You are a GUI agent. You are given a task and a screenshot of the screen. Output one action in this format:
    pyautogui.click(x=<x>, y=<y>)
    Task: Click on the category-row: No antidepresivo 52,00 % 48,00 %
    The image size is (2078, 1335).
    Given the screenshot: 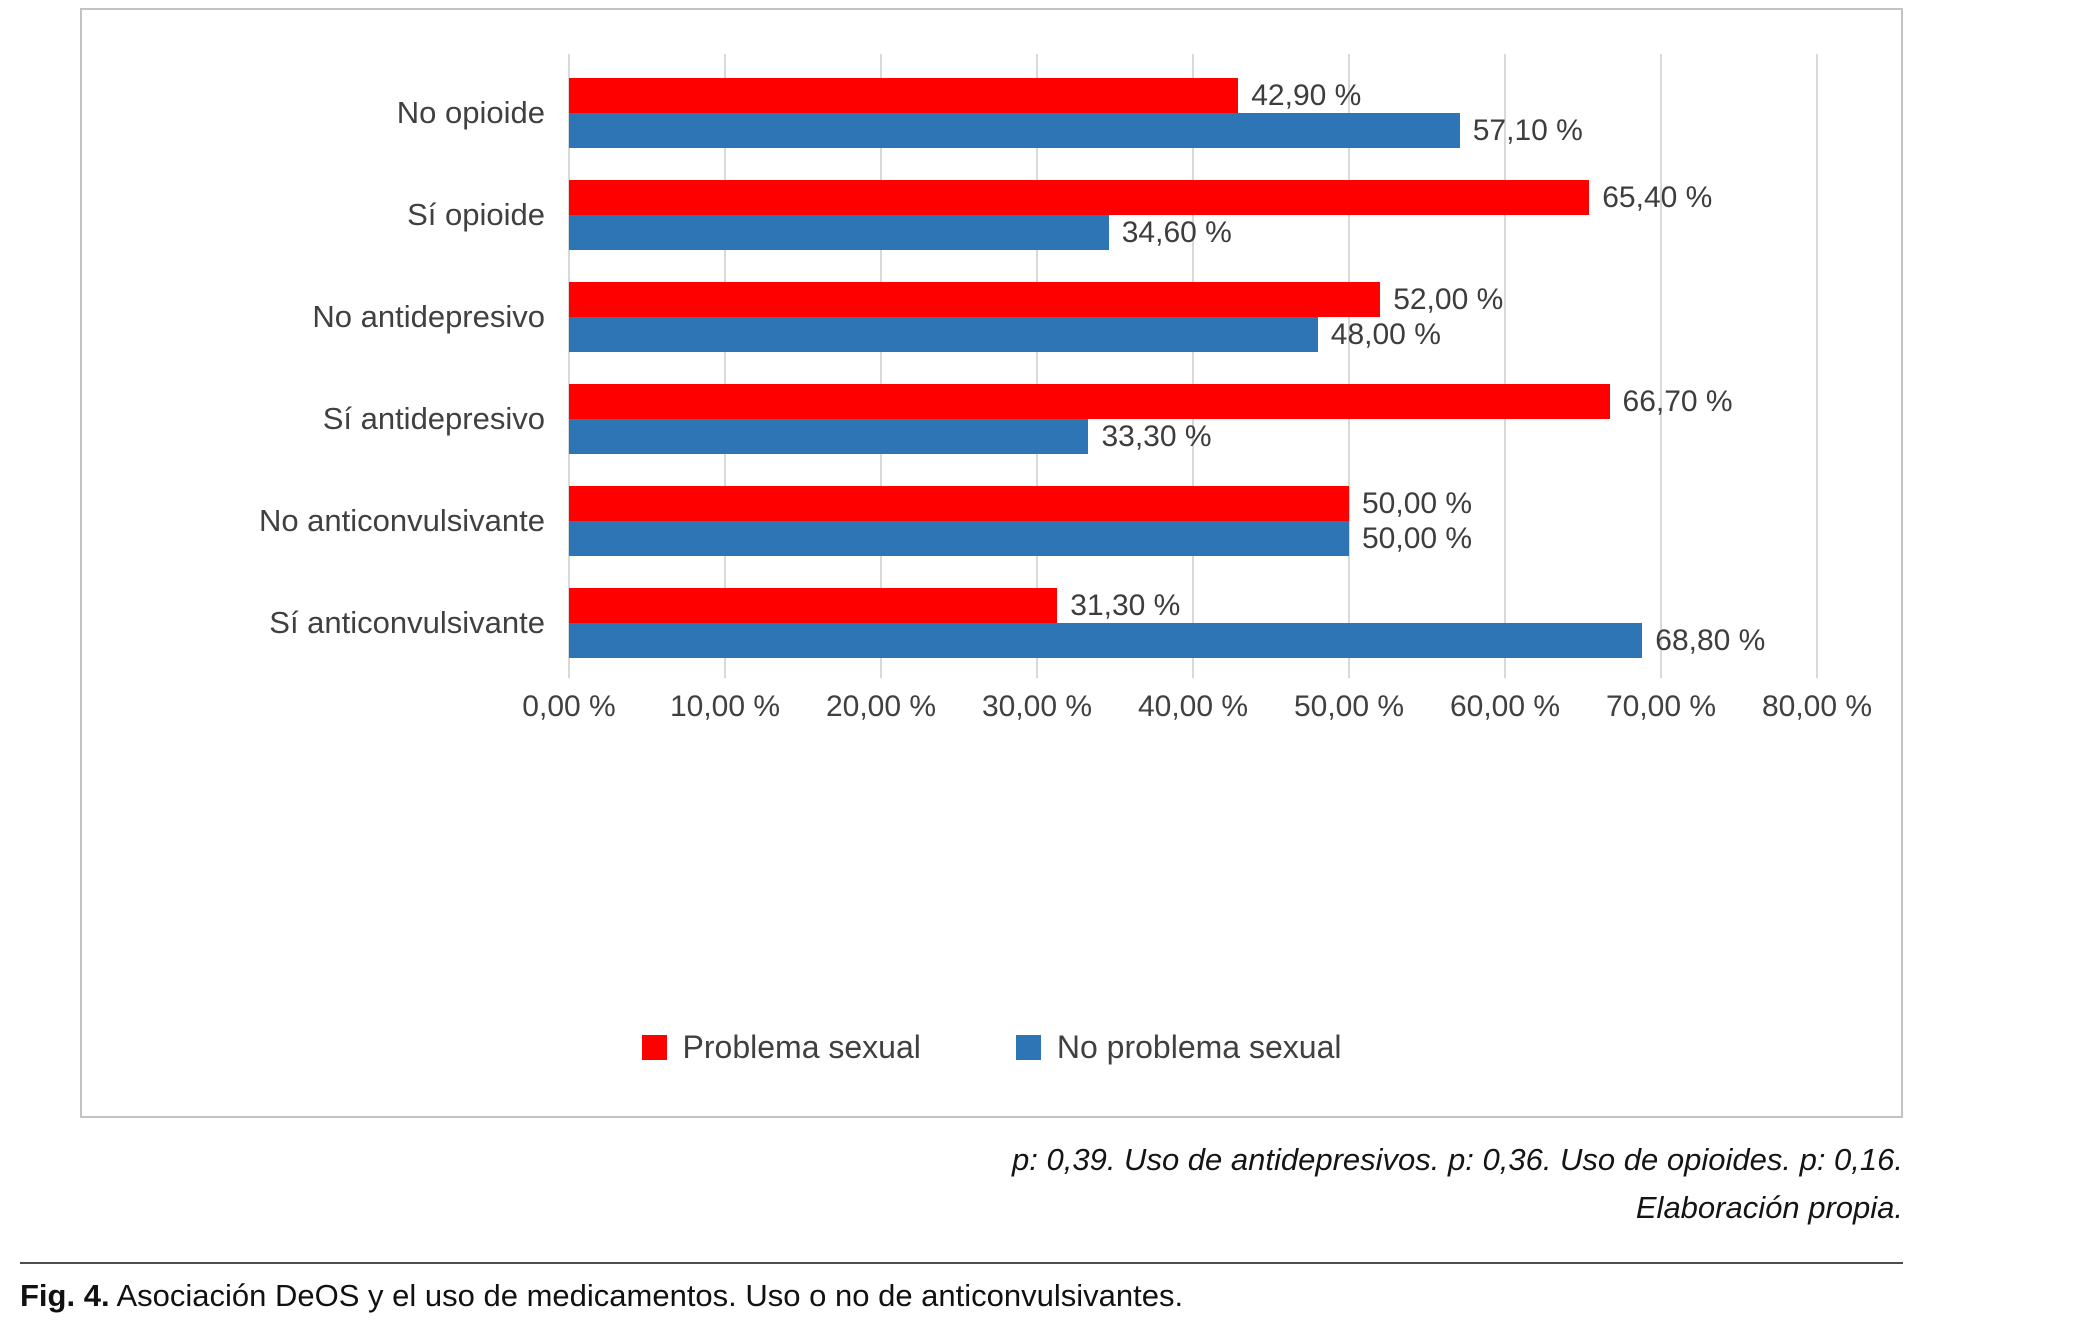 What is the action you would take?
    pyautogui.click(x=991, y=317)
    